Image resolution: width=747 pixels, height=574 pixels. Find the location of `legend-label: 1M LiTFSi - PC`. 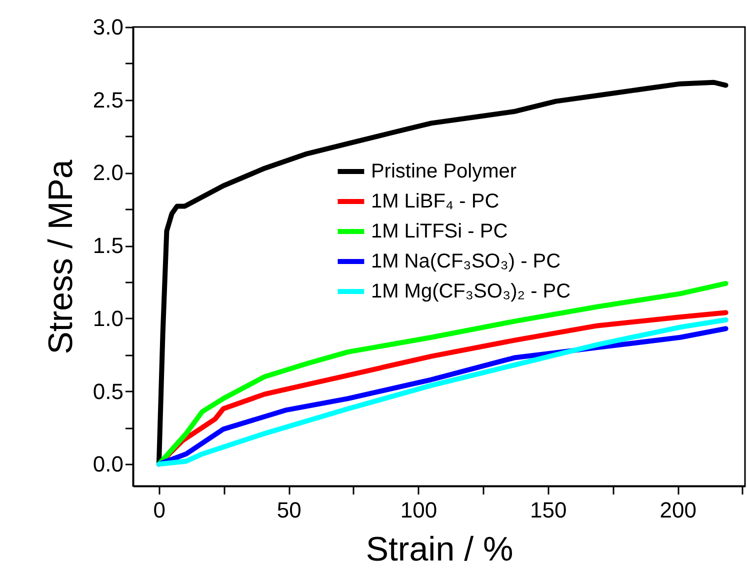

legend-label: 1M LiTFSi - PC is located at coordinates (439, 231).